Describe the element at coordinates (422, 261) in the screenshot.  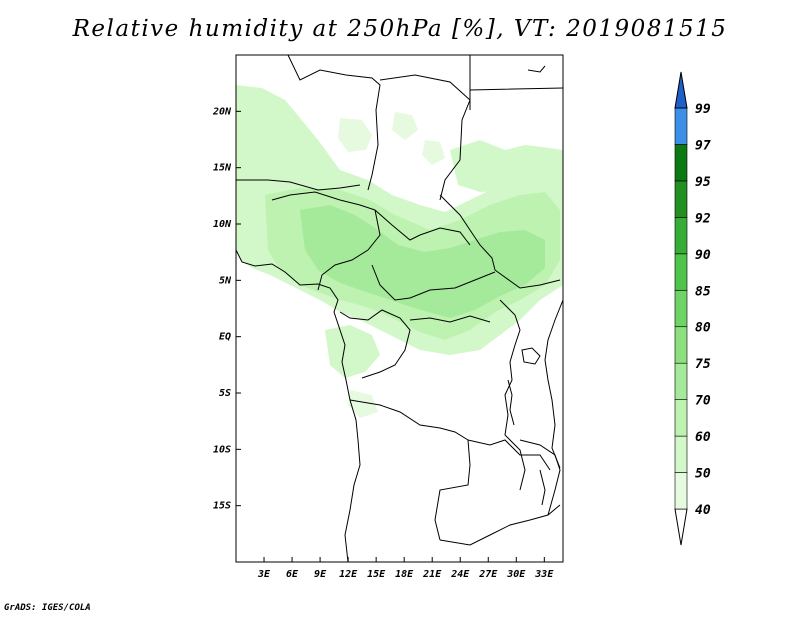
I see `humidity-patch-core` at that location.